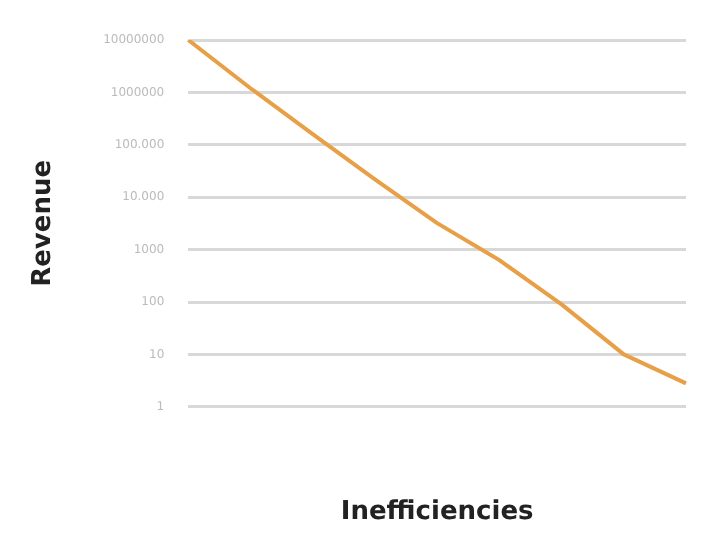 This screenshot has height=556, width=722. What do you see at coordinates (437, 512) in the screenshot?
I see `x-axis-title: Inefficiencies` at bounding box center [437, 512].